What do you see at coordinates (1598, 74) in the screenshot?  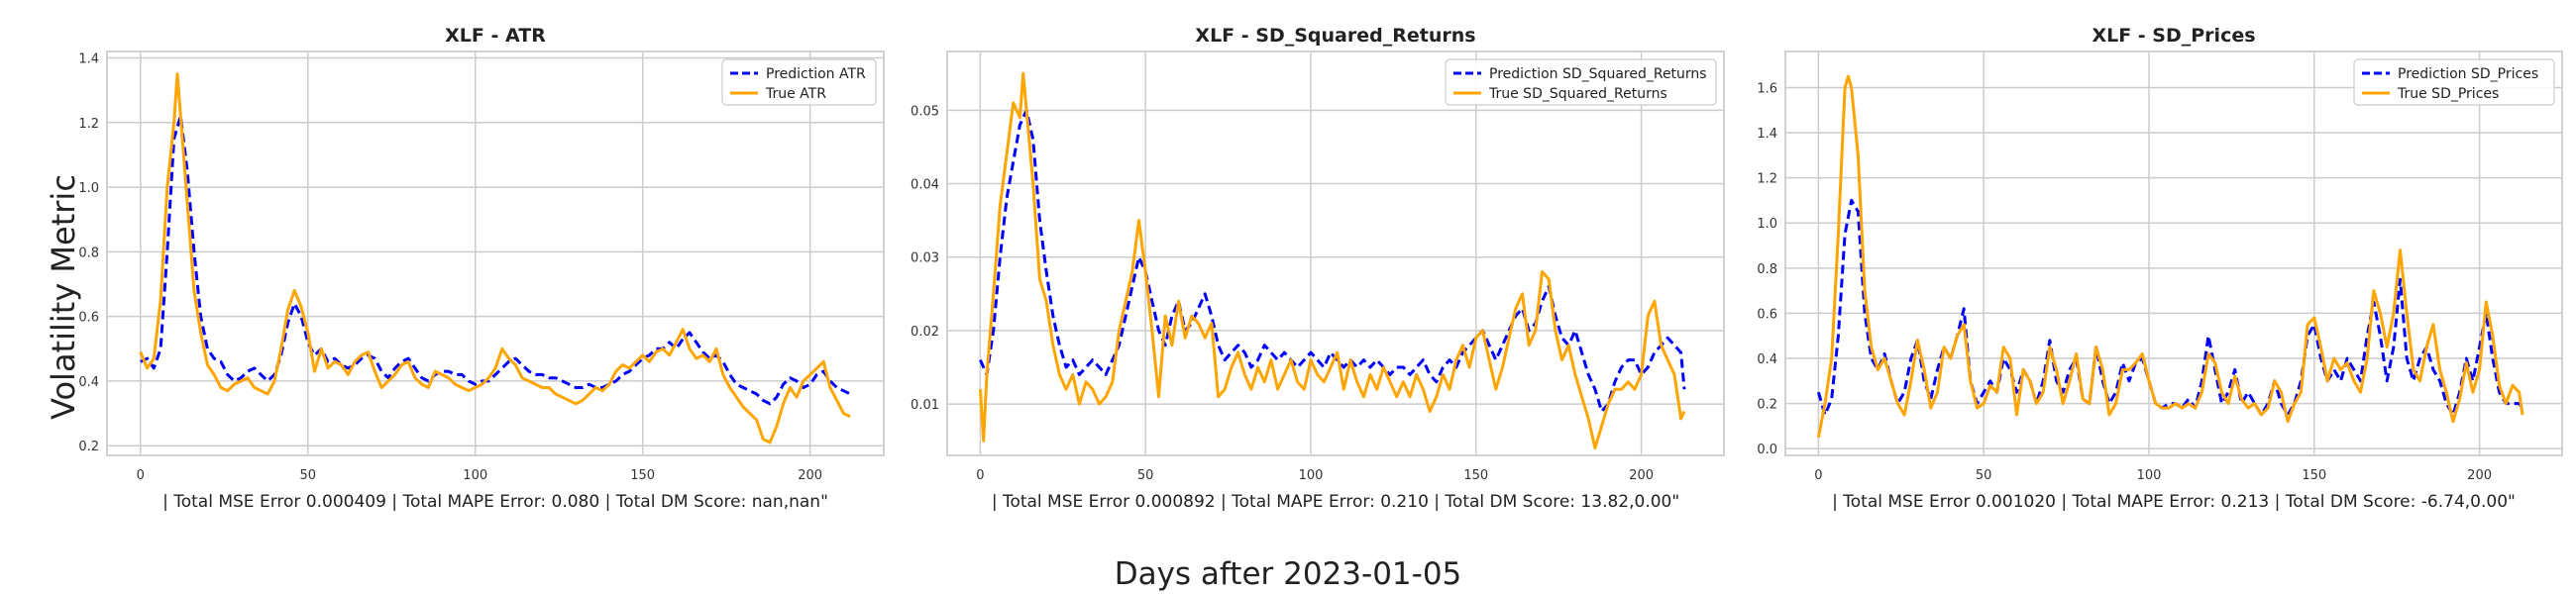 I see `legend-label: Prediction SD_Squared_Returns` at bounding box center [1598, 74].